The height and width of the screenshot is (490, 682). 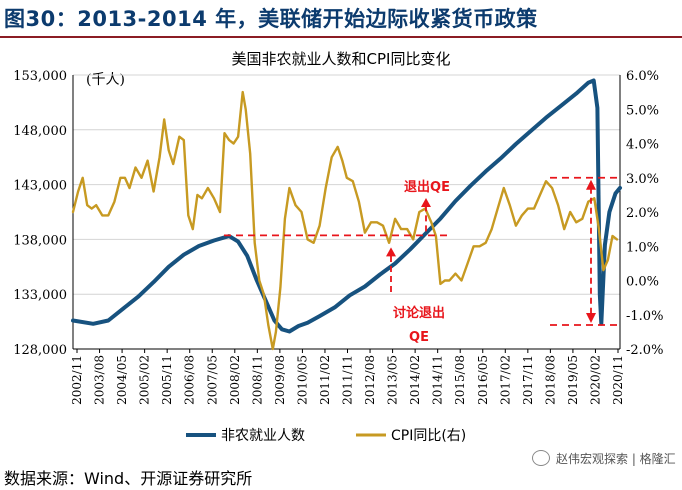 What do you see at coordinates (40, 76) in the screenshot?
I see `left-tick-label: 153,000` at bounding box center [40, 76].